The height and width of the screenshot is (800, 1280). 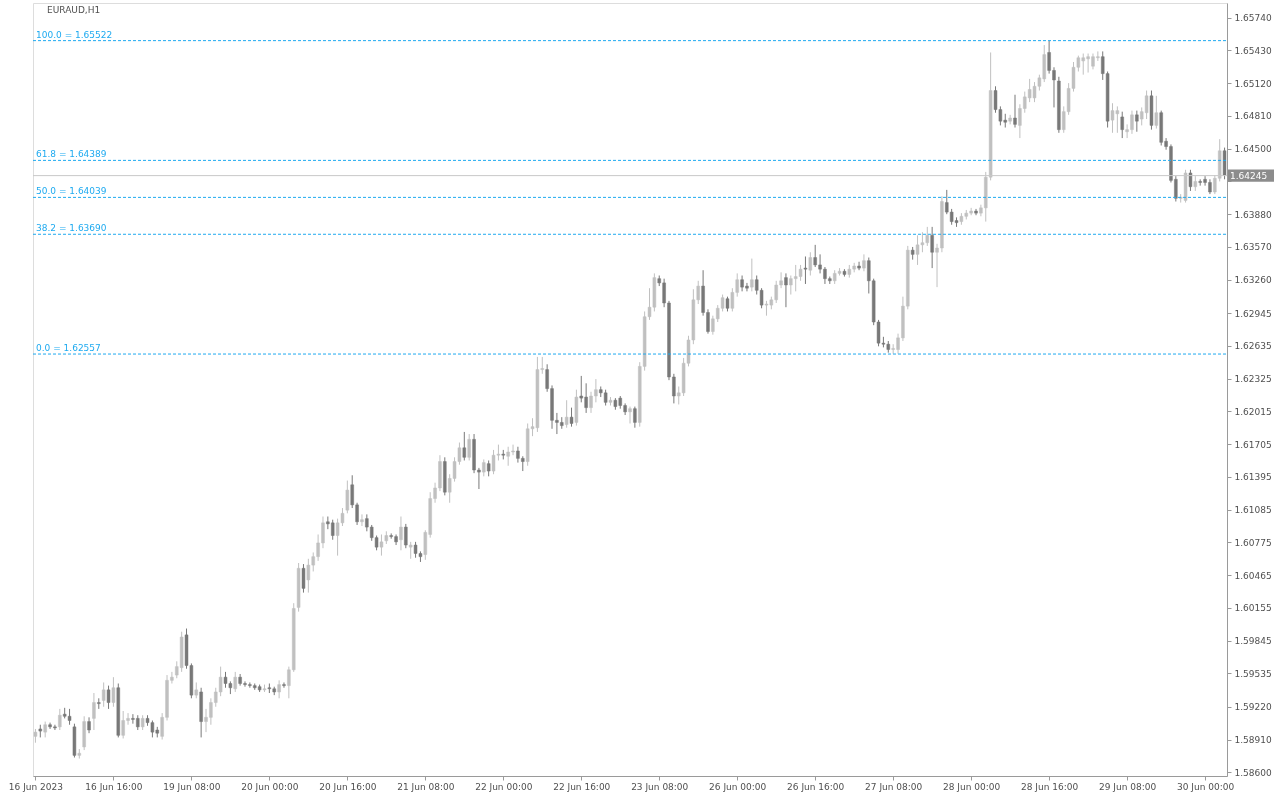 I want to click on x-tick-label: 22 Jun 16:00, so click(x=582, y=786).